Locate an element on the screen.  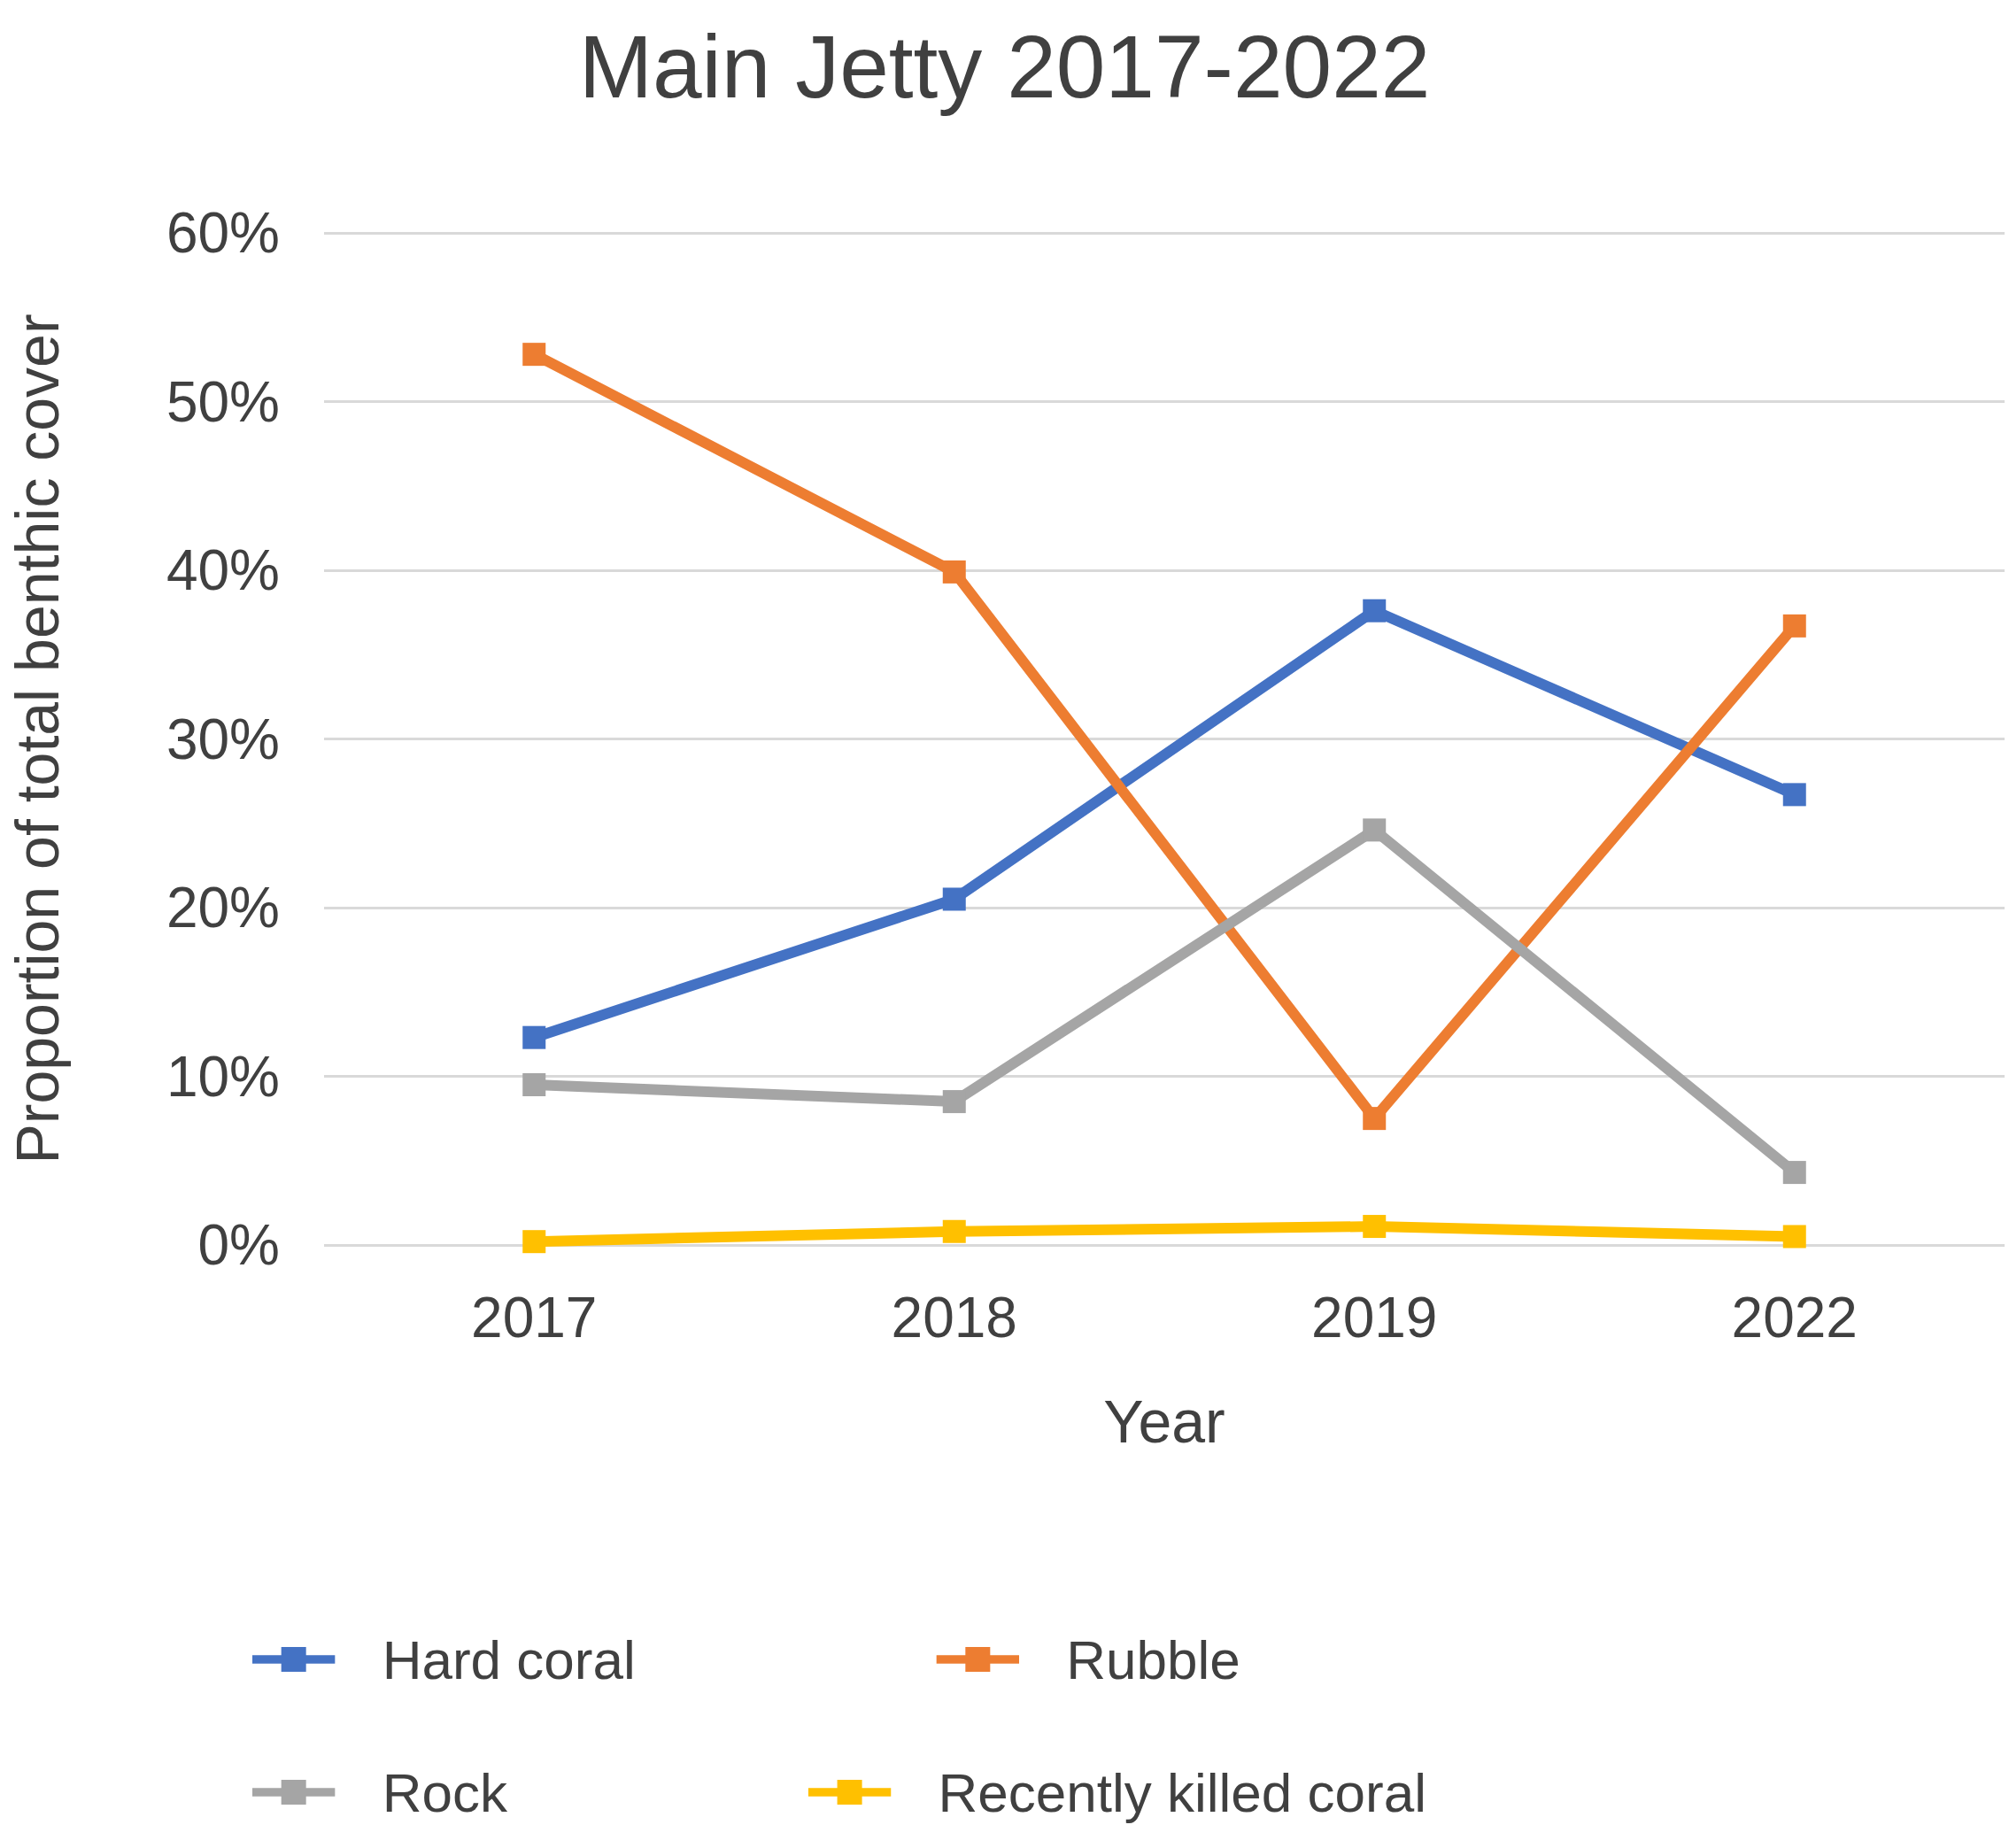
x-tick-label: 2018 is located at coordinates (954, 1317).